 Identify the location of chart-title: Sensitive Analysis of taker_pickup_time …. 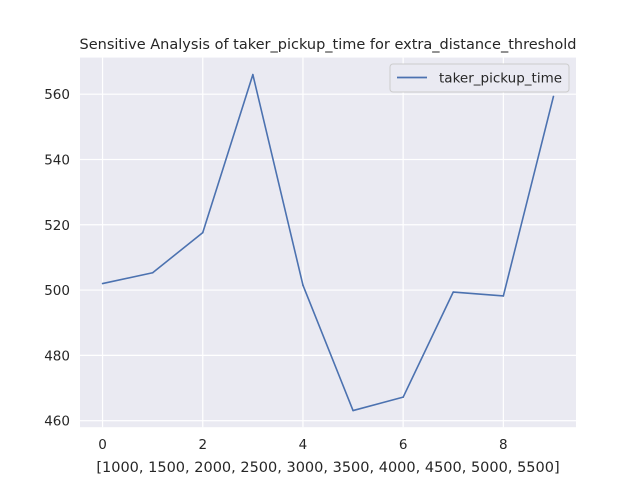
(328, 45).